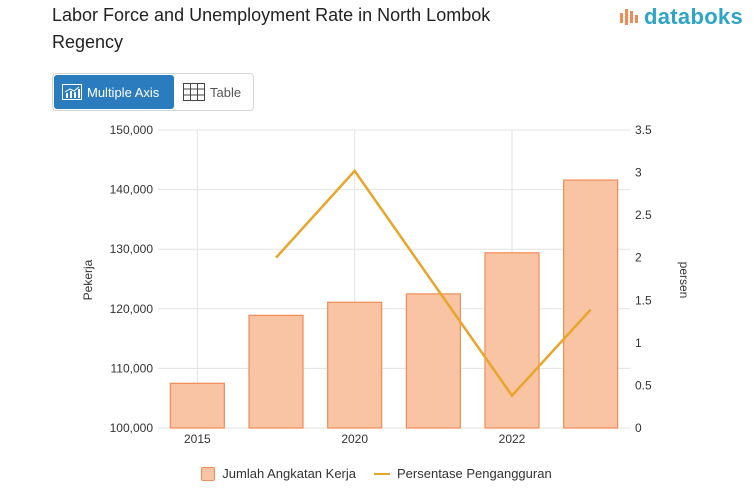 Image resolution: width=753 pixels, height=498 pixels. Describe the element at coordinates (194, 92) in the screenshot. I see `table-icon` at that location.